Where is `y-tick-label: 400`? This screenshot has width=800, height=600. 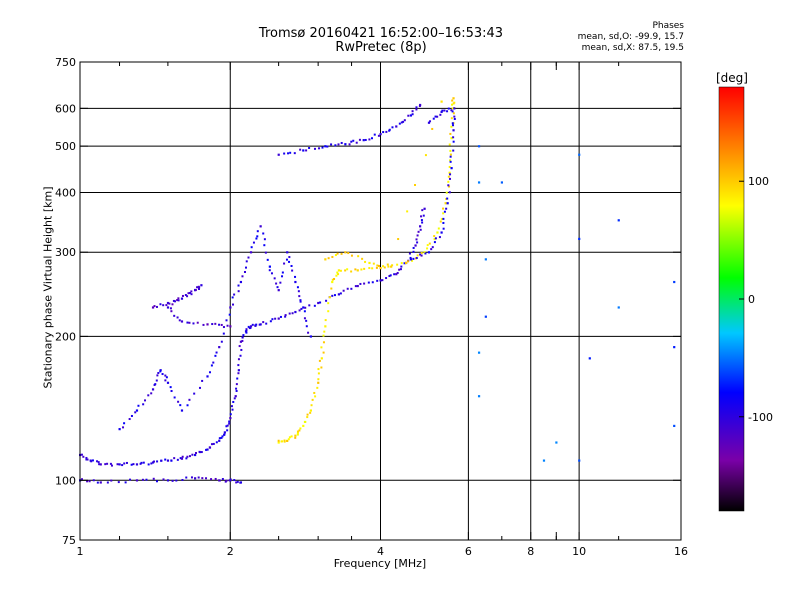 y-tick-label: 400 is located at coordinates (65, 192).